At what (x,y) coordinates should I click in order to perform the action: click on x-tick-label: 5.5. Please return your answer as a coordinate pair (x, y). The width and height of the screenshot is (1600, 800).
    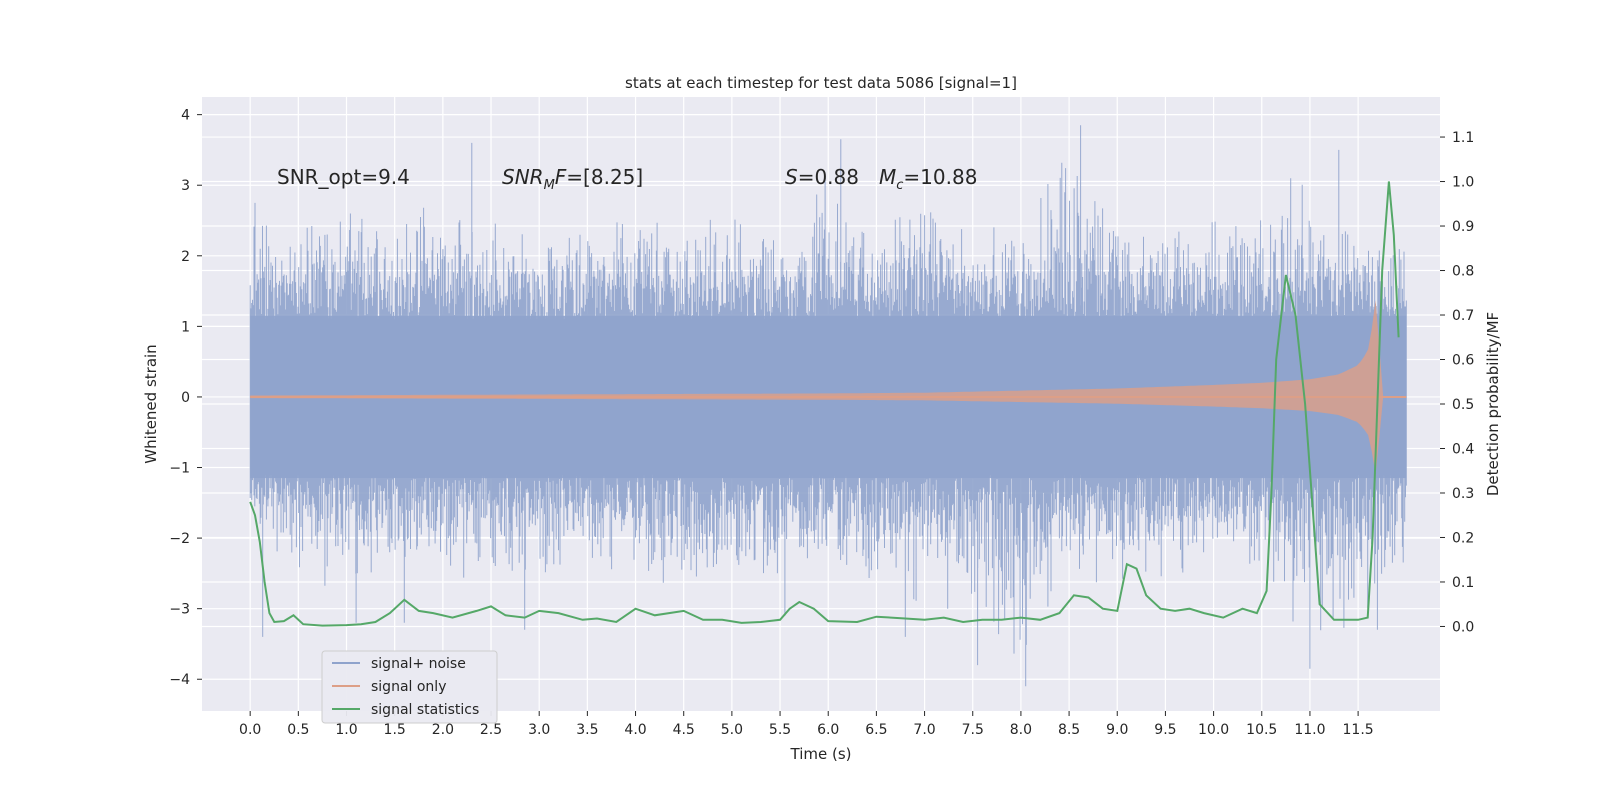
    Looking at the image, I should click on (780, 730).